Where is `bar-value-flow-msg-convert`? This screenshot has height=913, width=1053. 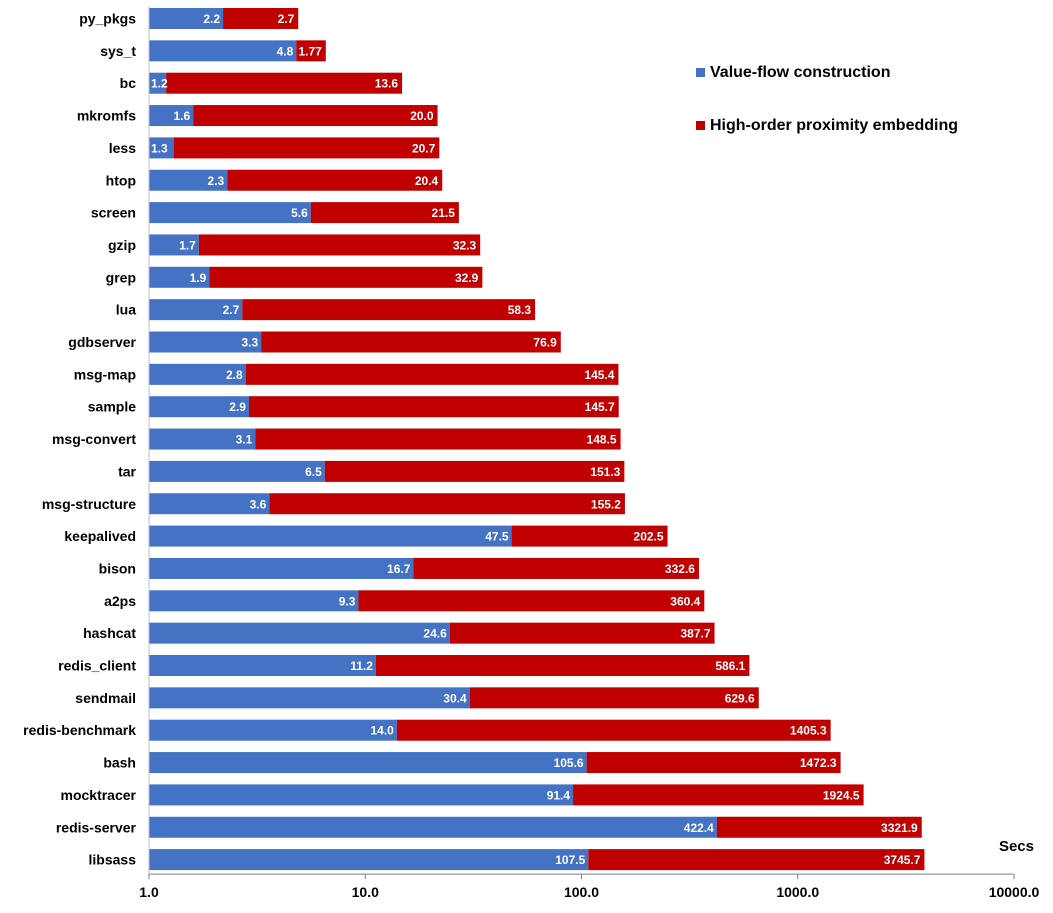 bar-value-flow-msg-convert is located at coordinates (202, 439).